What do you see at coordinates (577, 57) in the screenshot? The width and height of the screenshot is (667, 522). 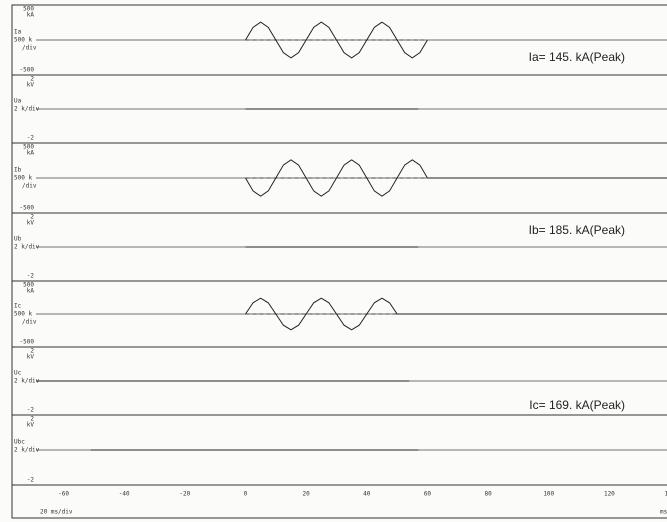 I see `peak-annotation: Ia= 145. kA(Peak)` at bounding box center [577, 57].